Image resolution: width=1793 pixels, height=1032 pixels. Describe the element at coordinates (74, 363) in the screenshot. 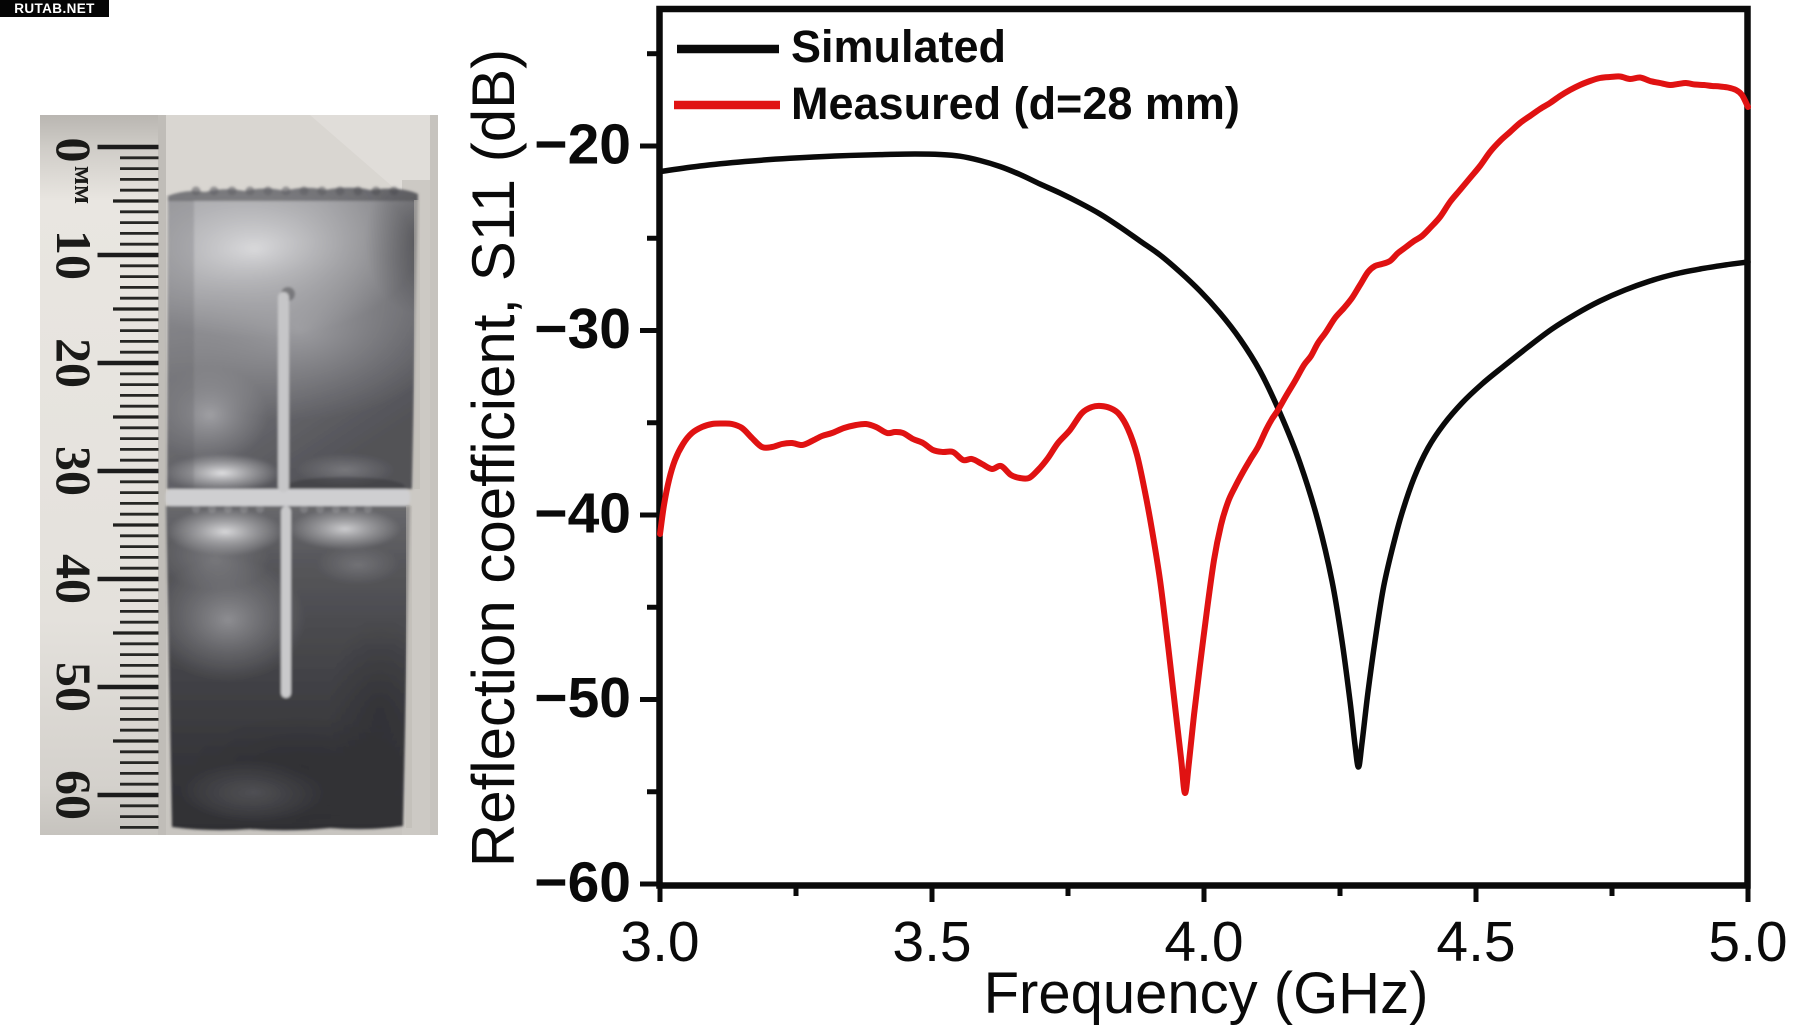

I see `svg-text: 20` at that location.